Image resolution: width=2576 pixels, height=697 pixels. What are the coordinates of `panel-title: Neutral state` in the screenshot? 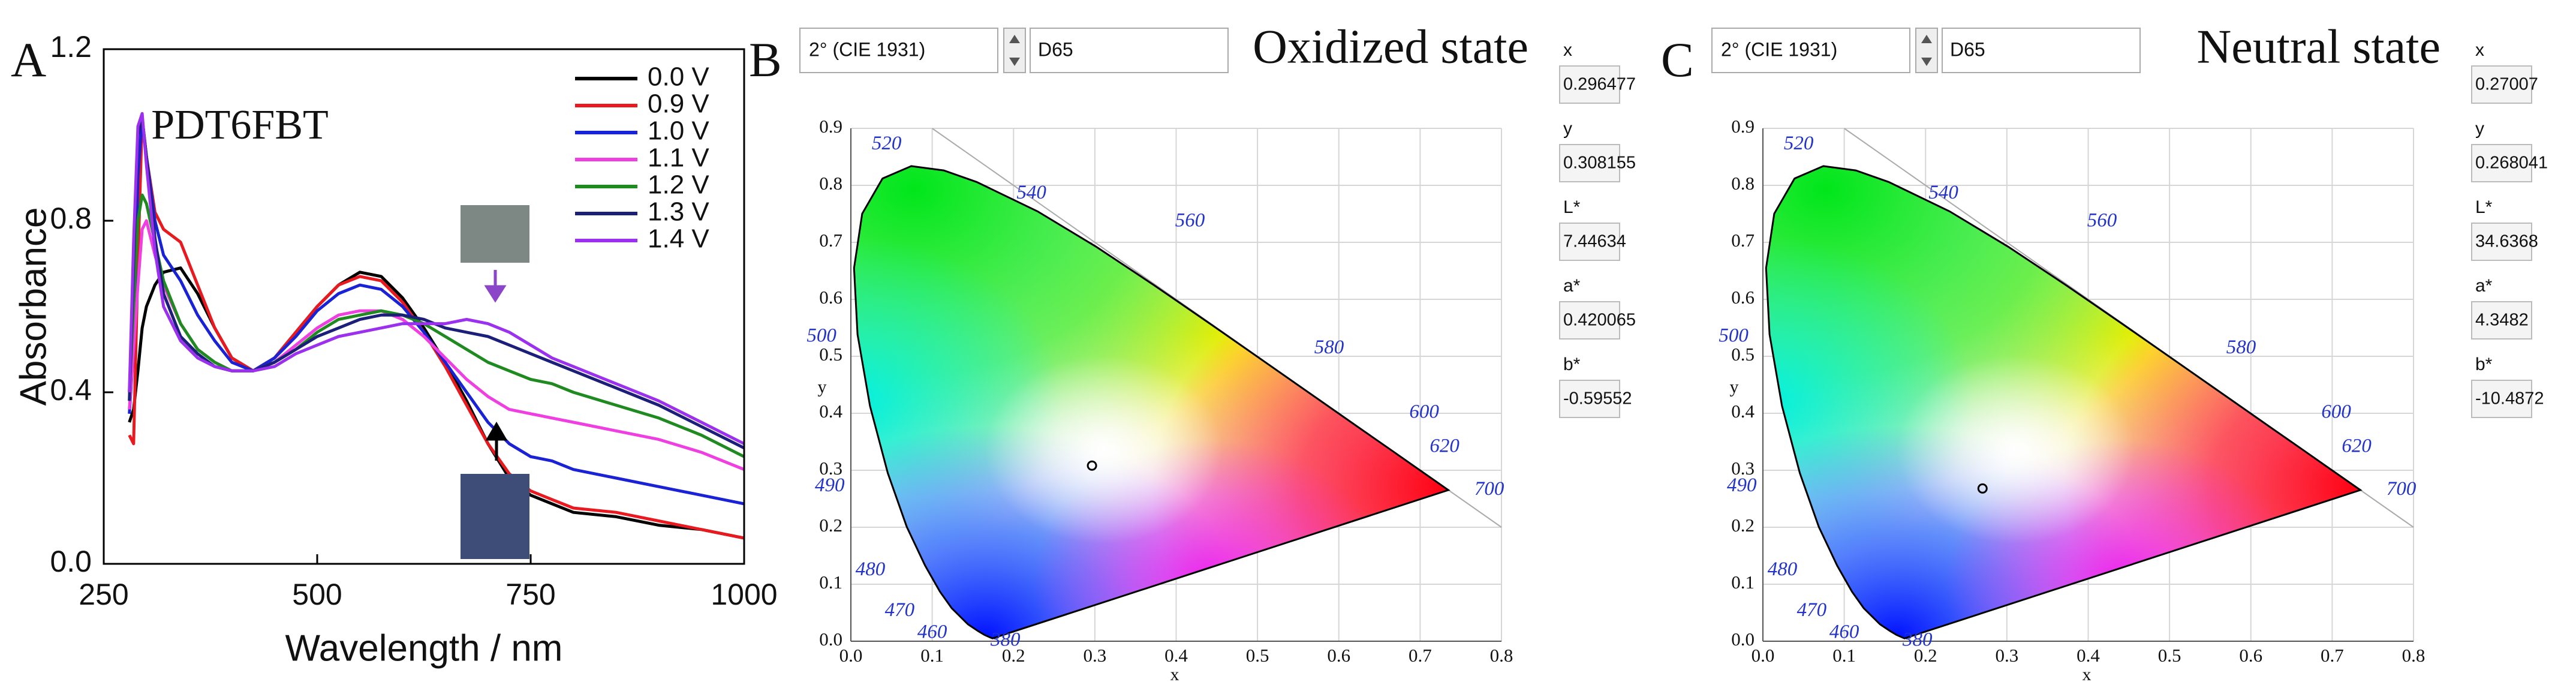 It's located at (2318, 47).